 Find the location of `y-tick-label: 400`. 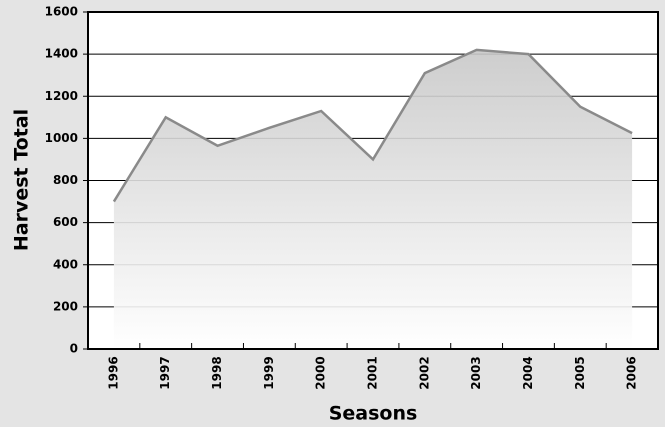

y-tick-label: 400 is located at coordinates (65, 264).